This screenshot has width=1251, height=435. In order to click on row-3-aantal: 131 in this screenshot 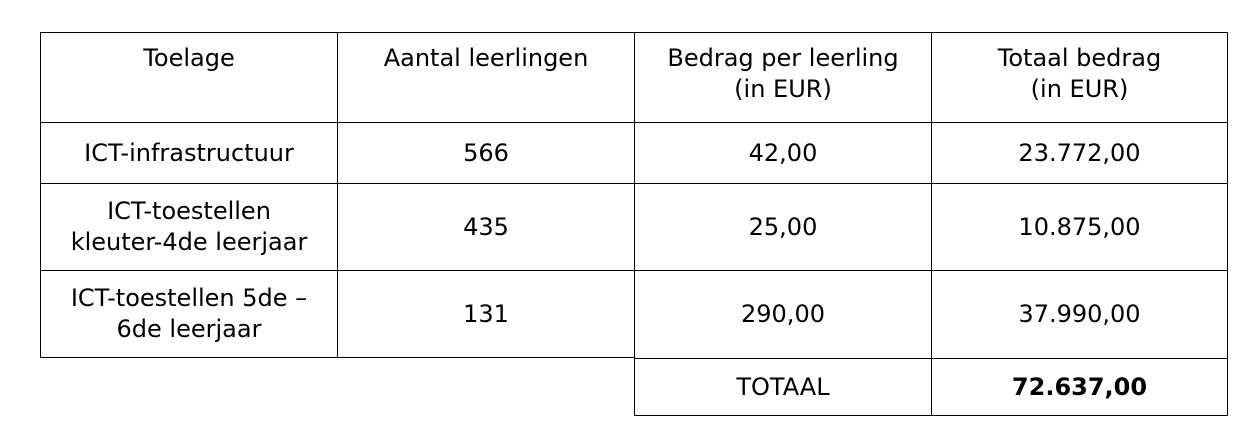, I will do `click(485, 314)`.